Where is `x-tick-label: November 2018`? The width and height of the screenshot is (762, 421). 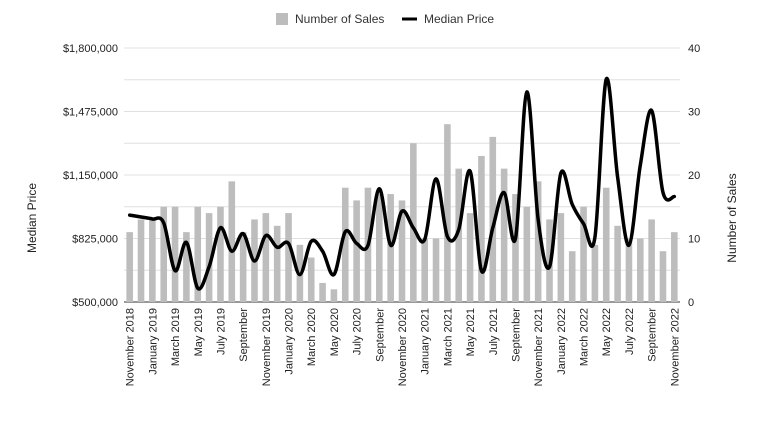
x-tick-label: November 2018 is located at coordinates (131, 347).